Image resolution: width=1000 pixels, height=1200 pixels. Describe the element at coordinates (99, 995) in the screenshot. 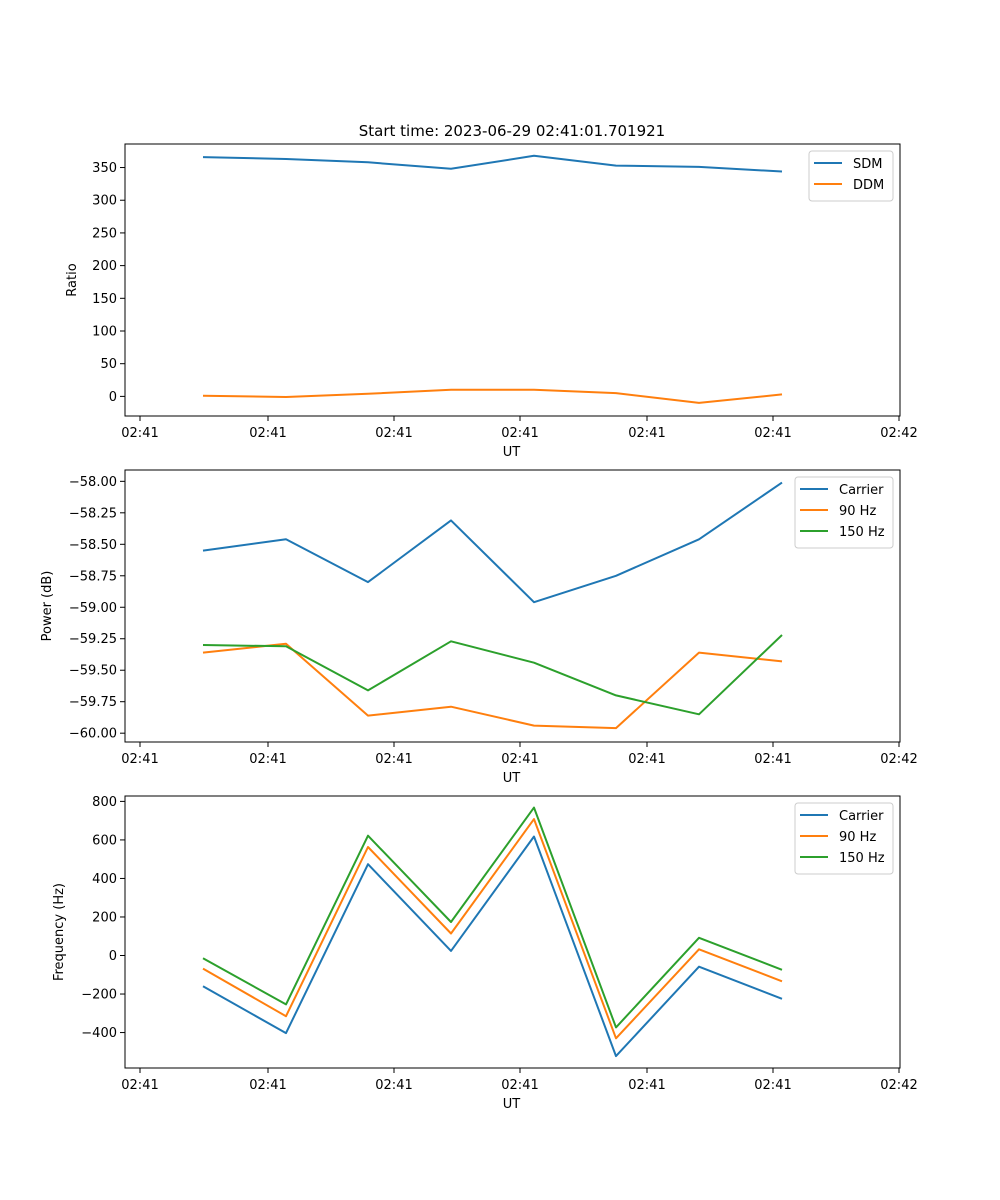

I see `y-tick-label: −200` at that location.